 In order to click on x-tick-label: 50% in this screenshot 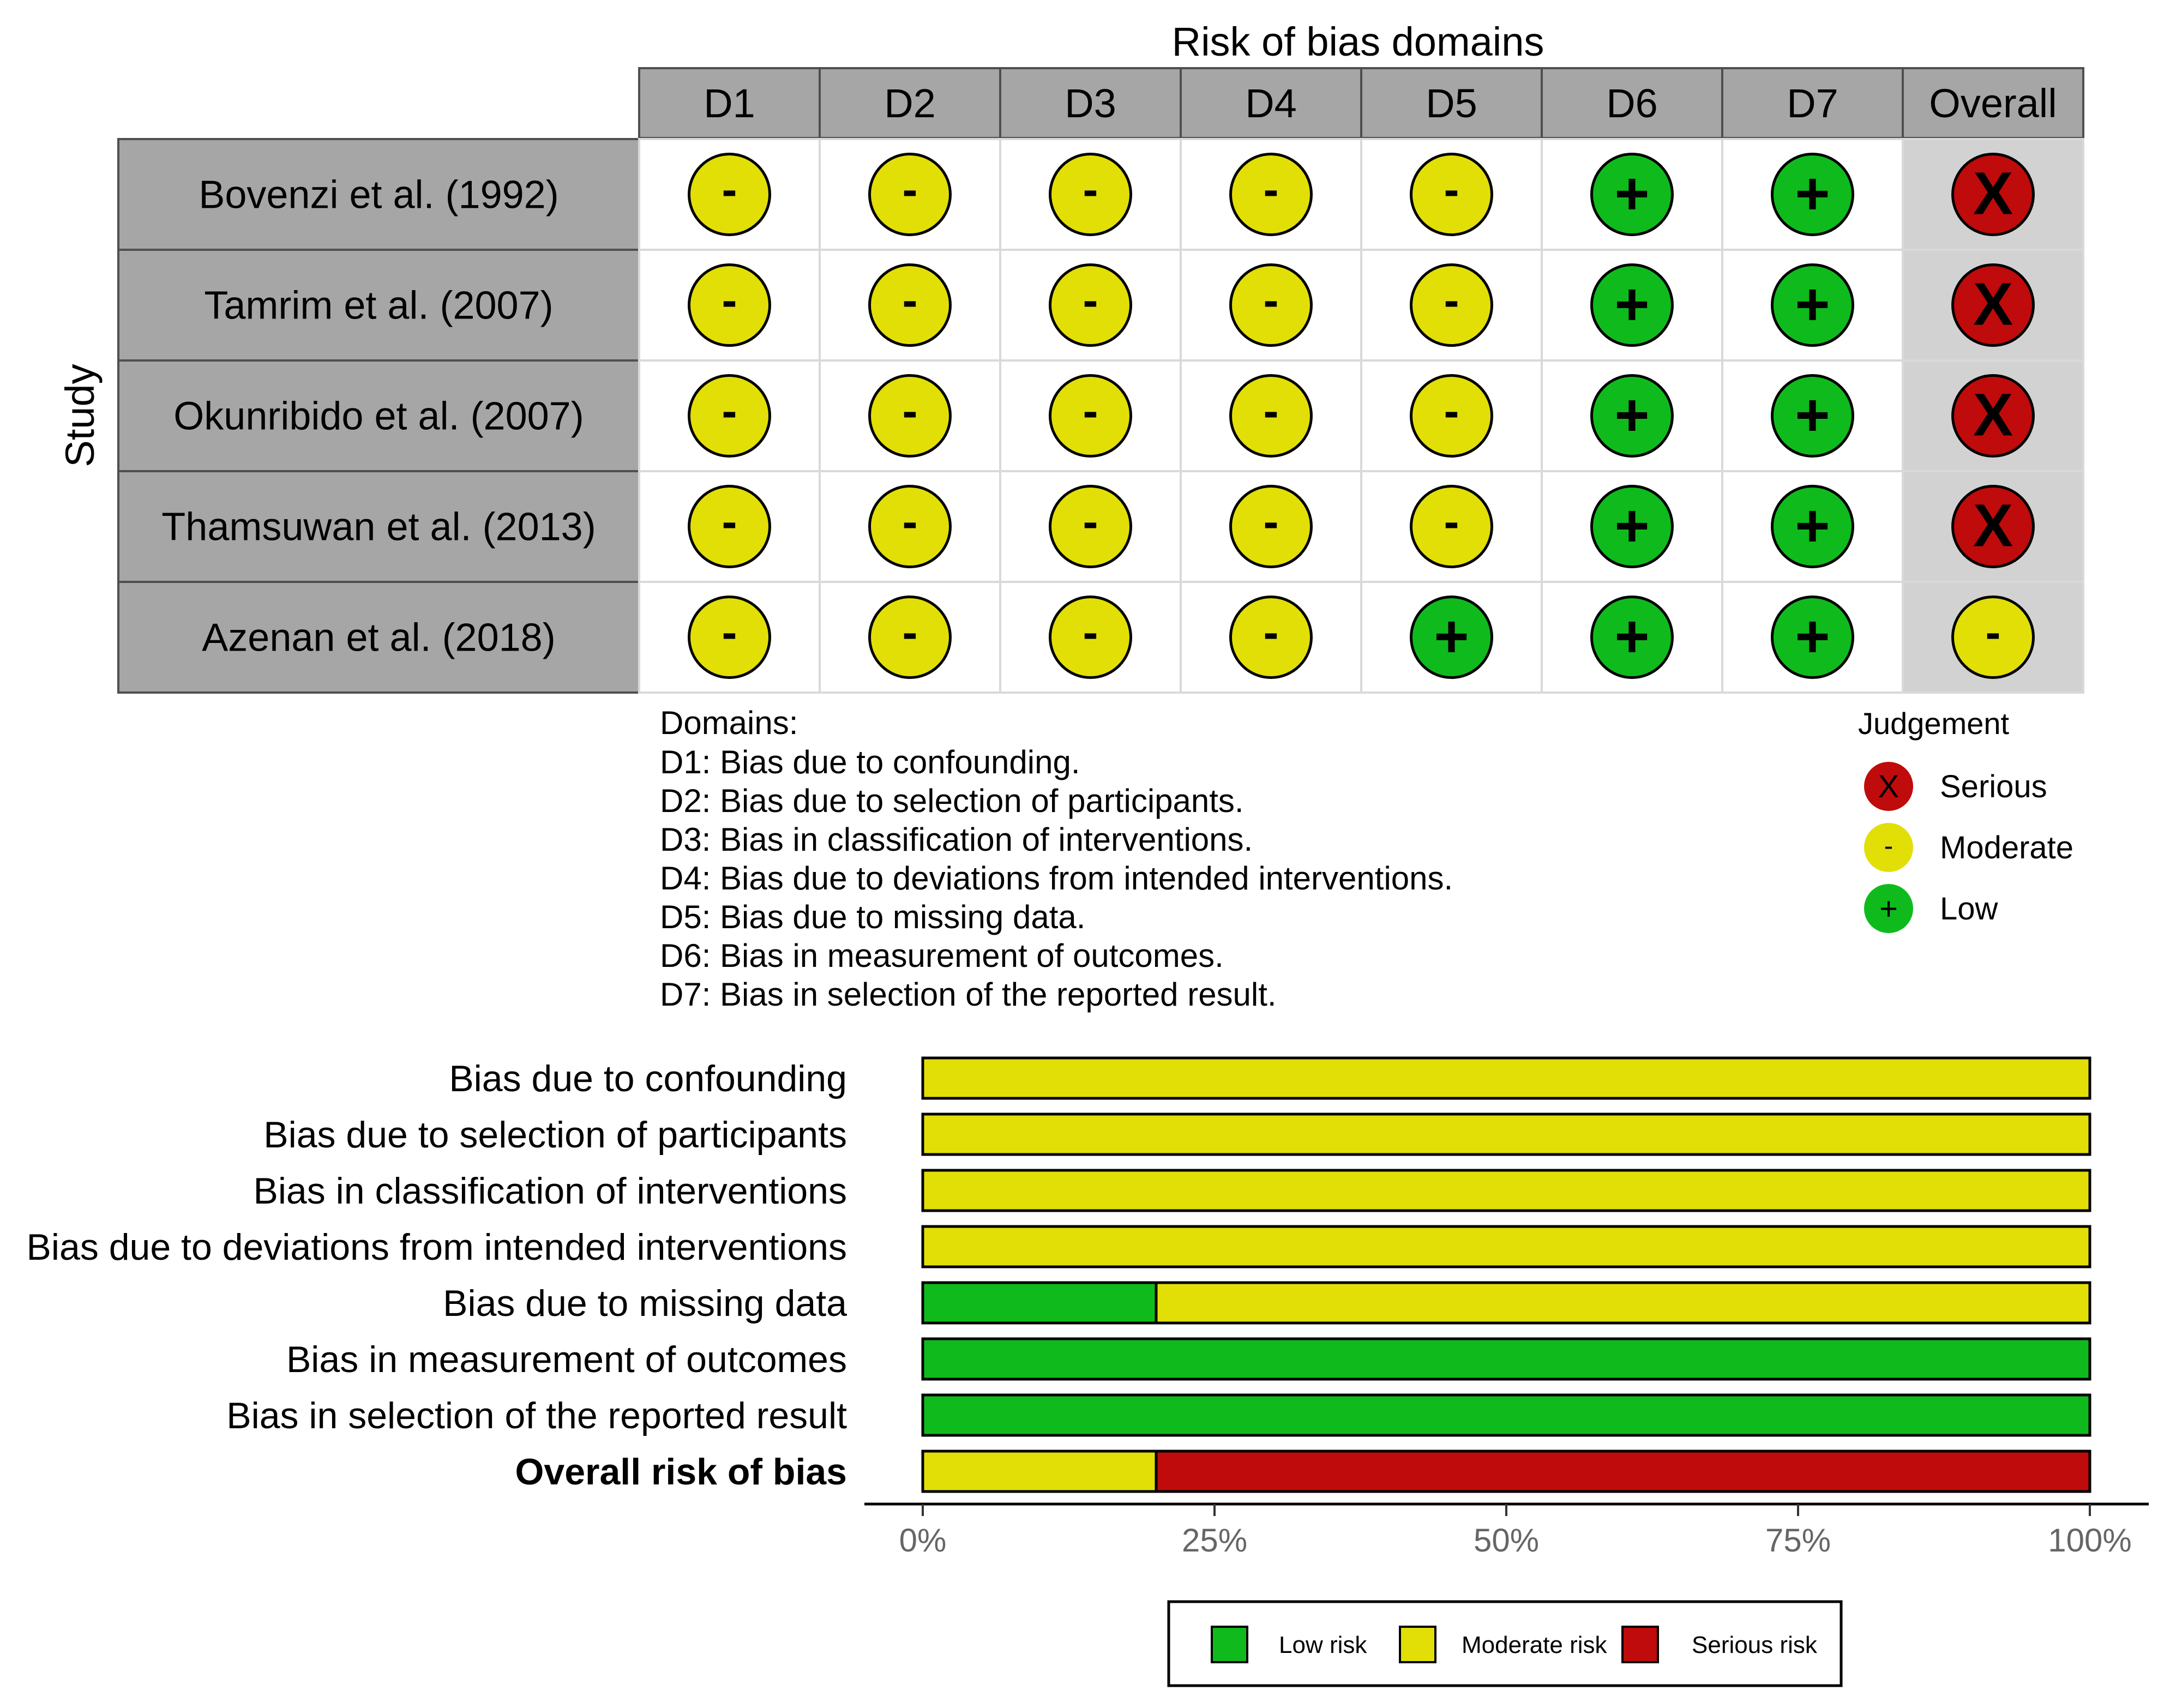, I will do `click(1507, 1540)`.